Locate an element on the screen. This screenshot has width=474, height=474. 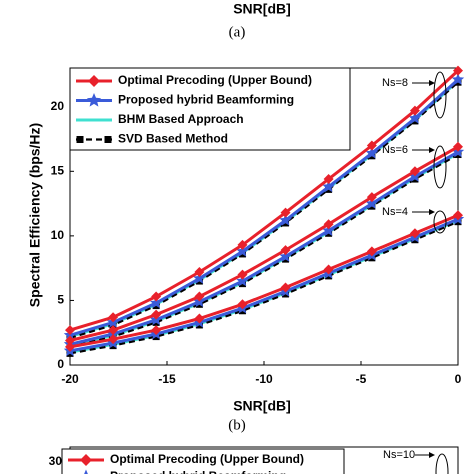
x-tick-label: 0 is located at coordinates (458, 379).